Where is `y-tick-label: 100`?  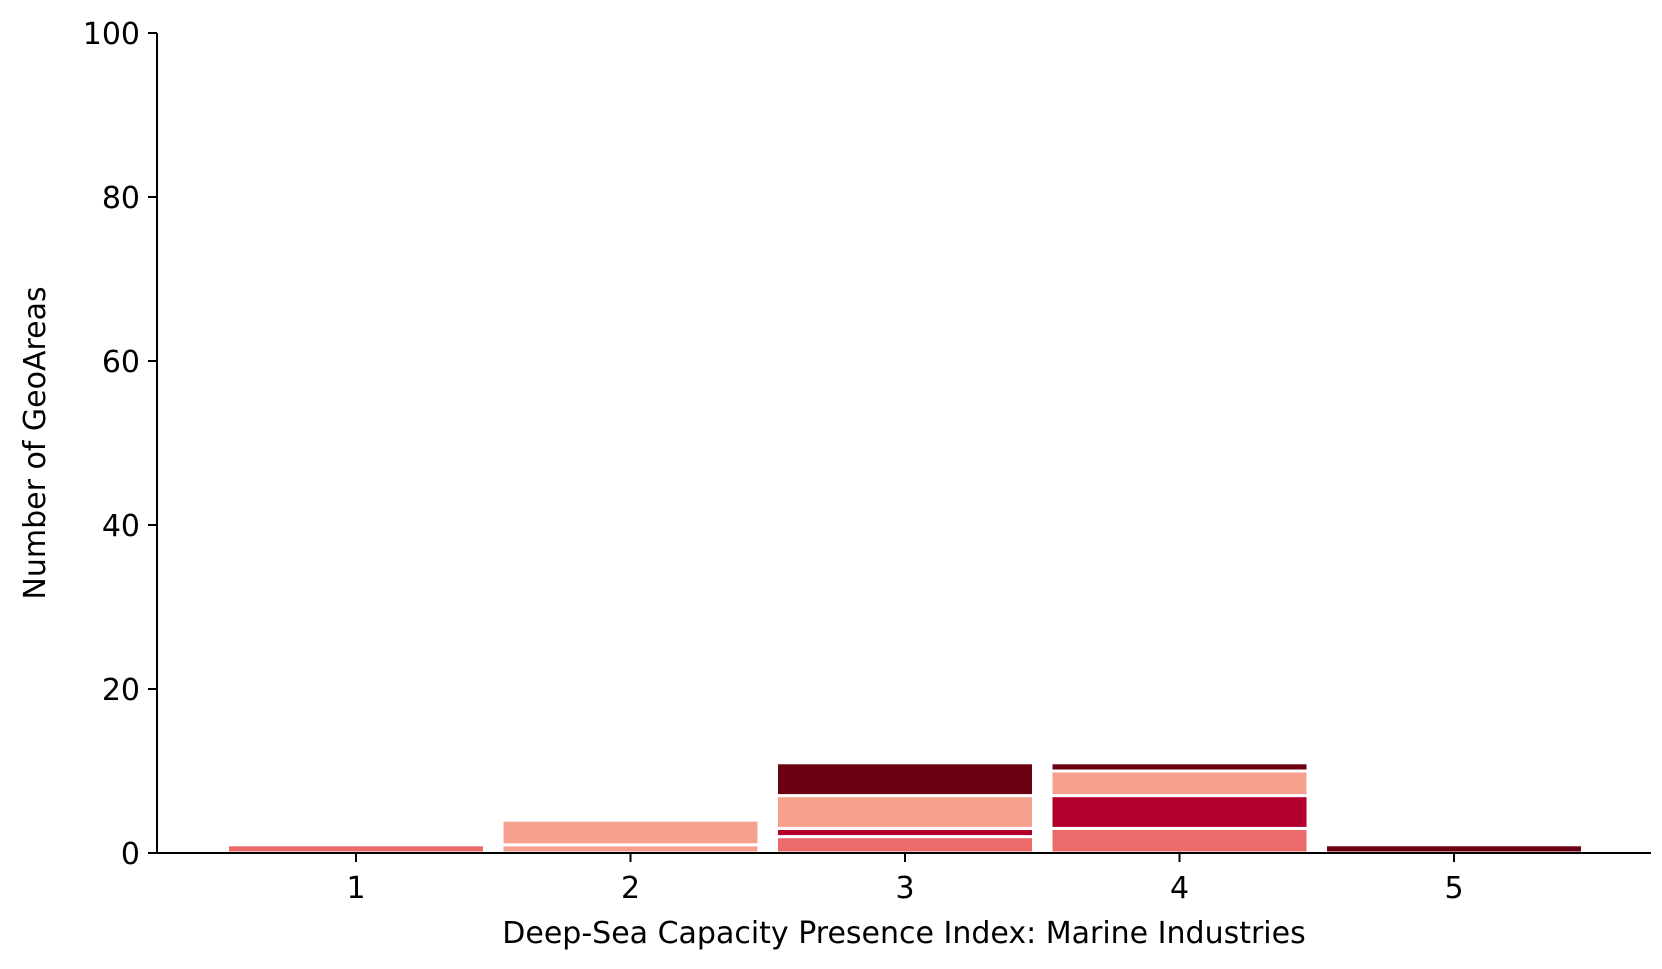 y-tick-label: 100 is located at coordinates (111, 34).